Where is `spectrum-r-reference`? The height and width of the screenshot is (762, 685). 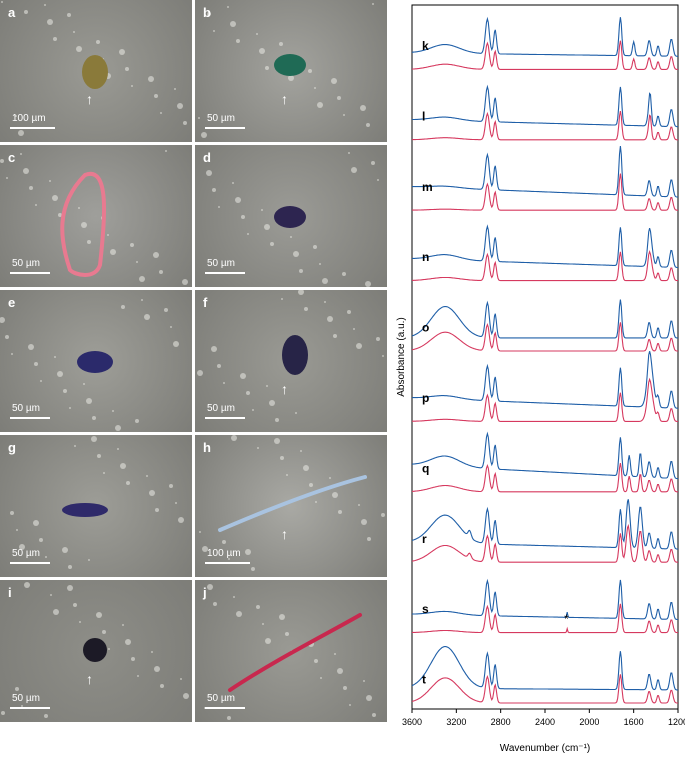
spectrum-r-reference is located at coordinates (544, 543).